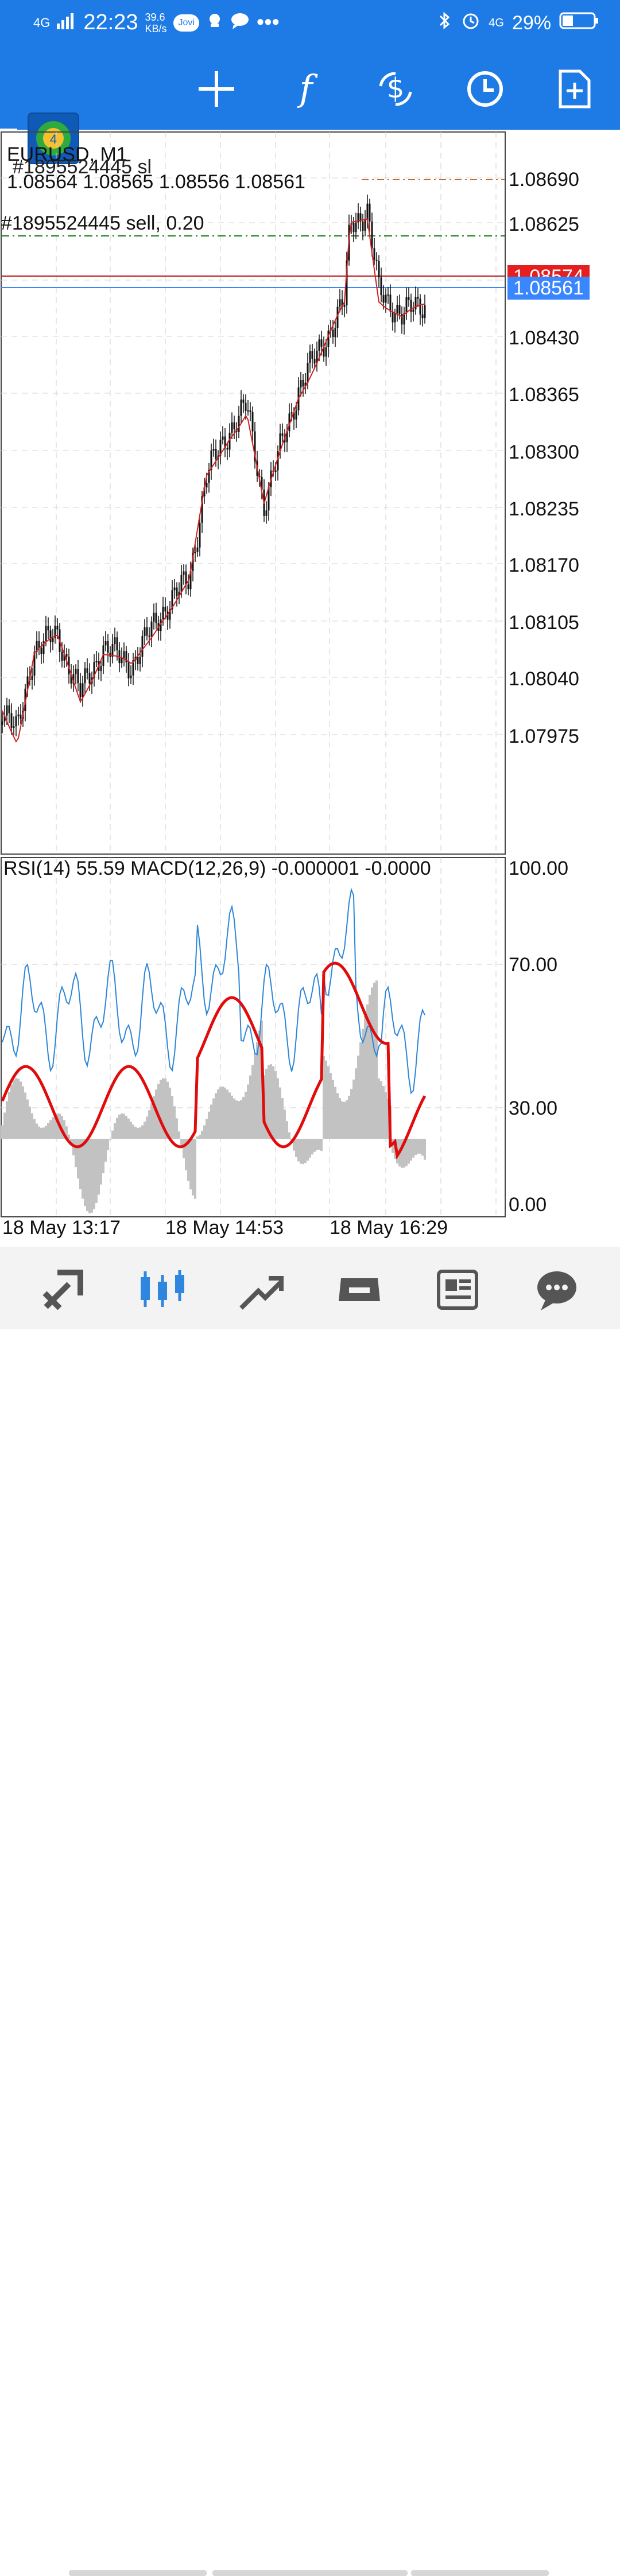 The image size is (620, 2576). Describe the element at coordinates (557, 1290) in the screenshot. I see `messages-icon` at that location.